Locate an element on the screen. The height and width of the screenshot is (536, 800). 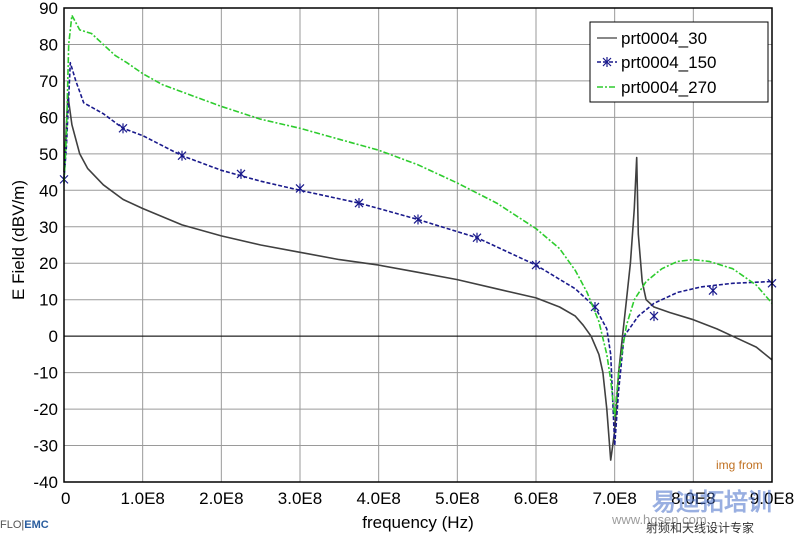
x-axis-title: frequency (Hz) is located at coordinates (417, 522).